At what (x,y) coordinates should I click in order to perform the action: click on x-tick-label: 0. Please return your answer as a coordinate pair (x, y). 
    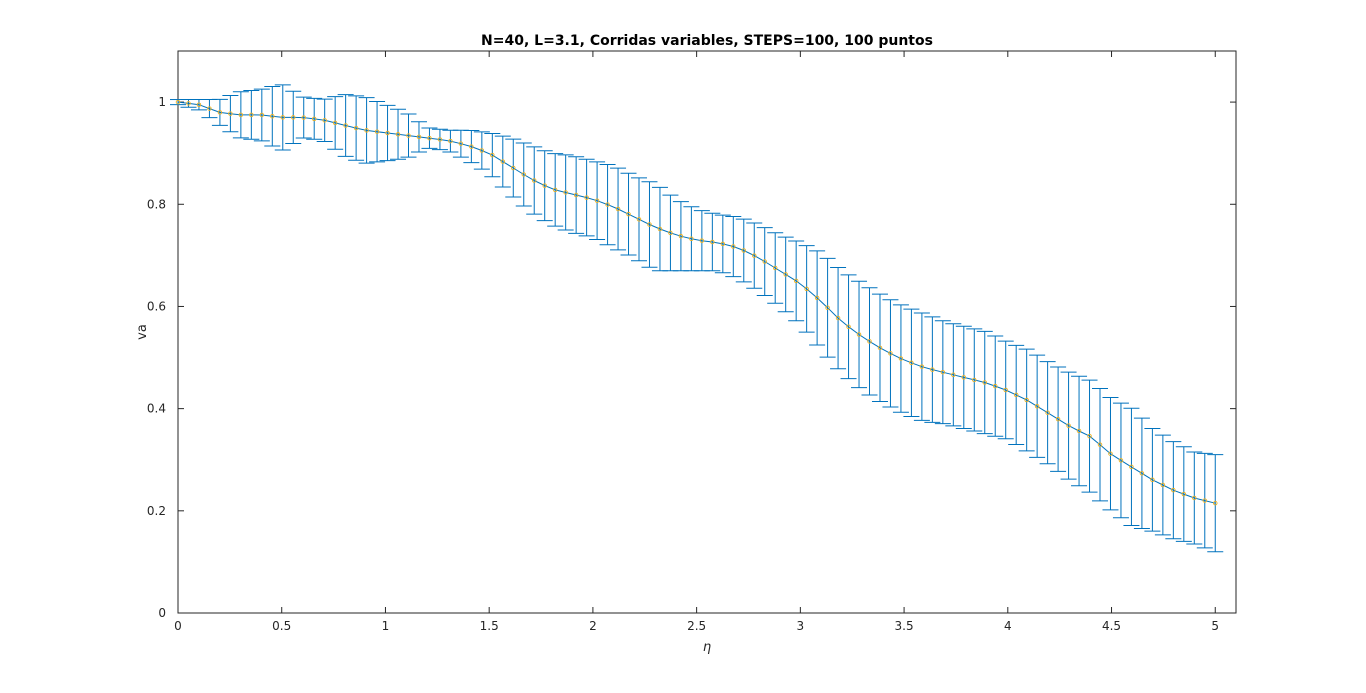
    Looking at the image, I should click on (178, 626).